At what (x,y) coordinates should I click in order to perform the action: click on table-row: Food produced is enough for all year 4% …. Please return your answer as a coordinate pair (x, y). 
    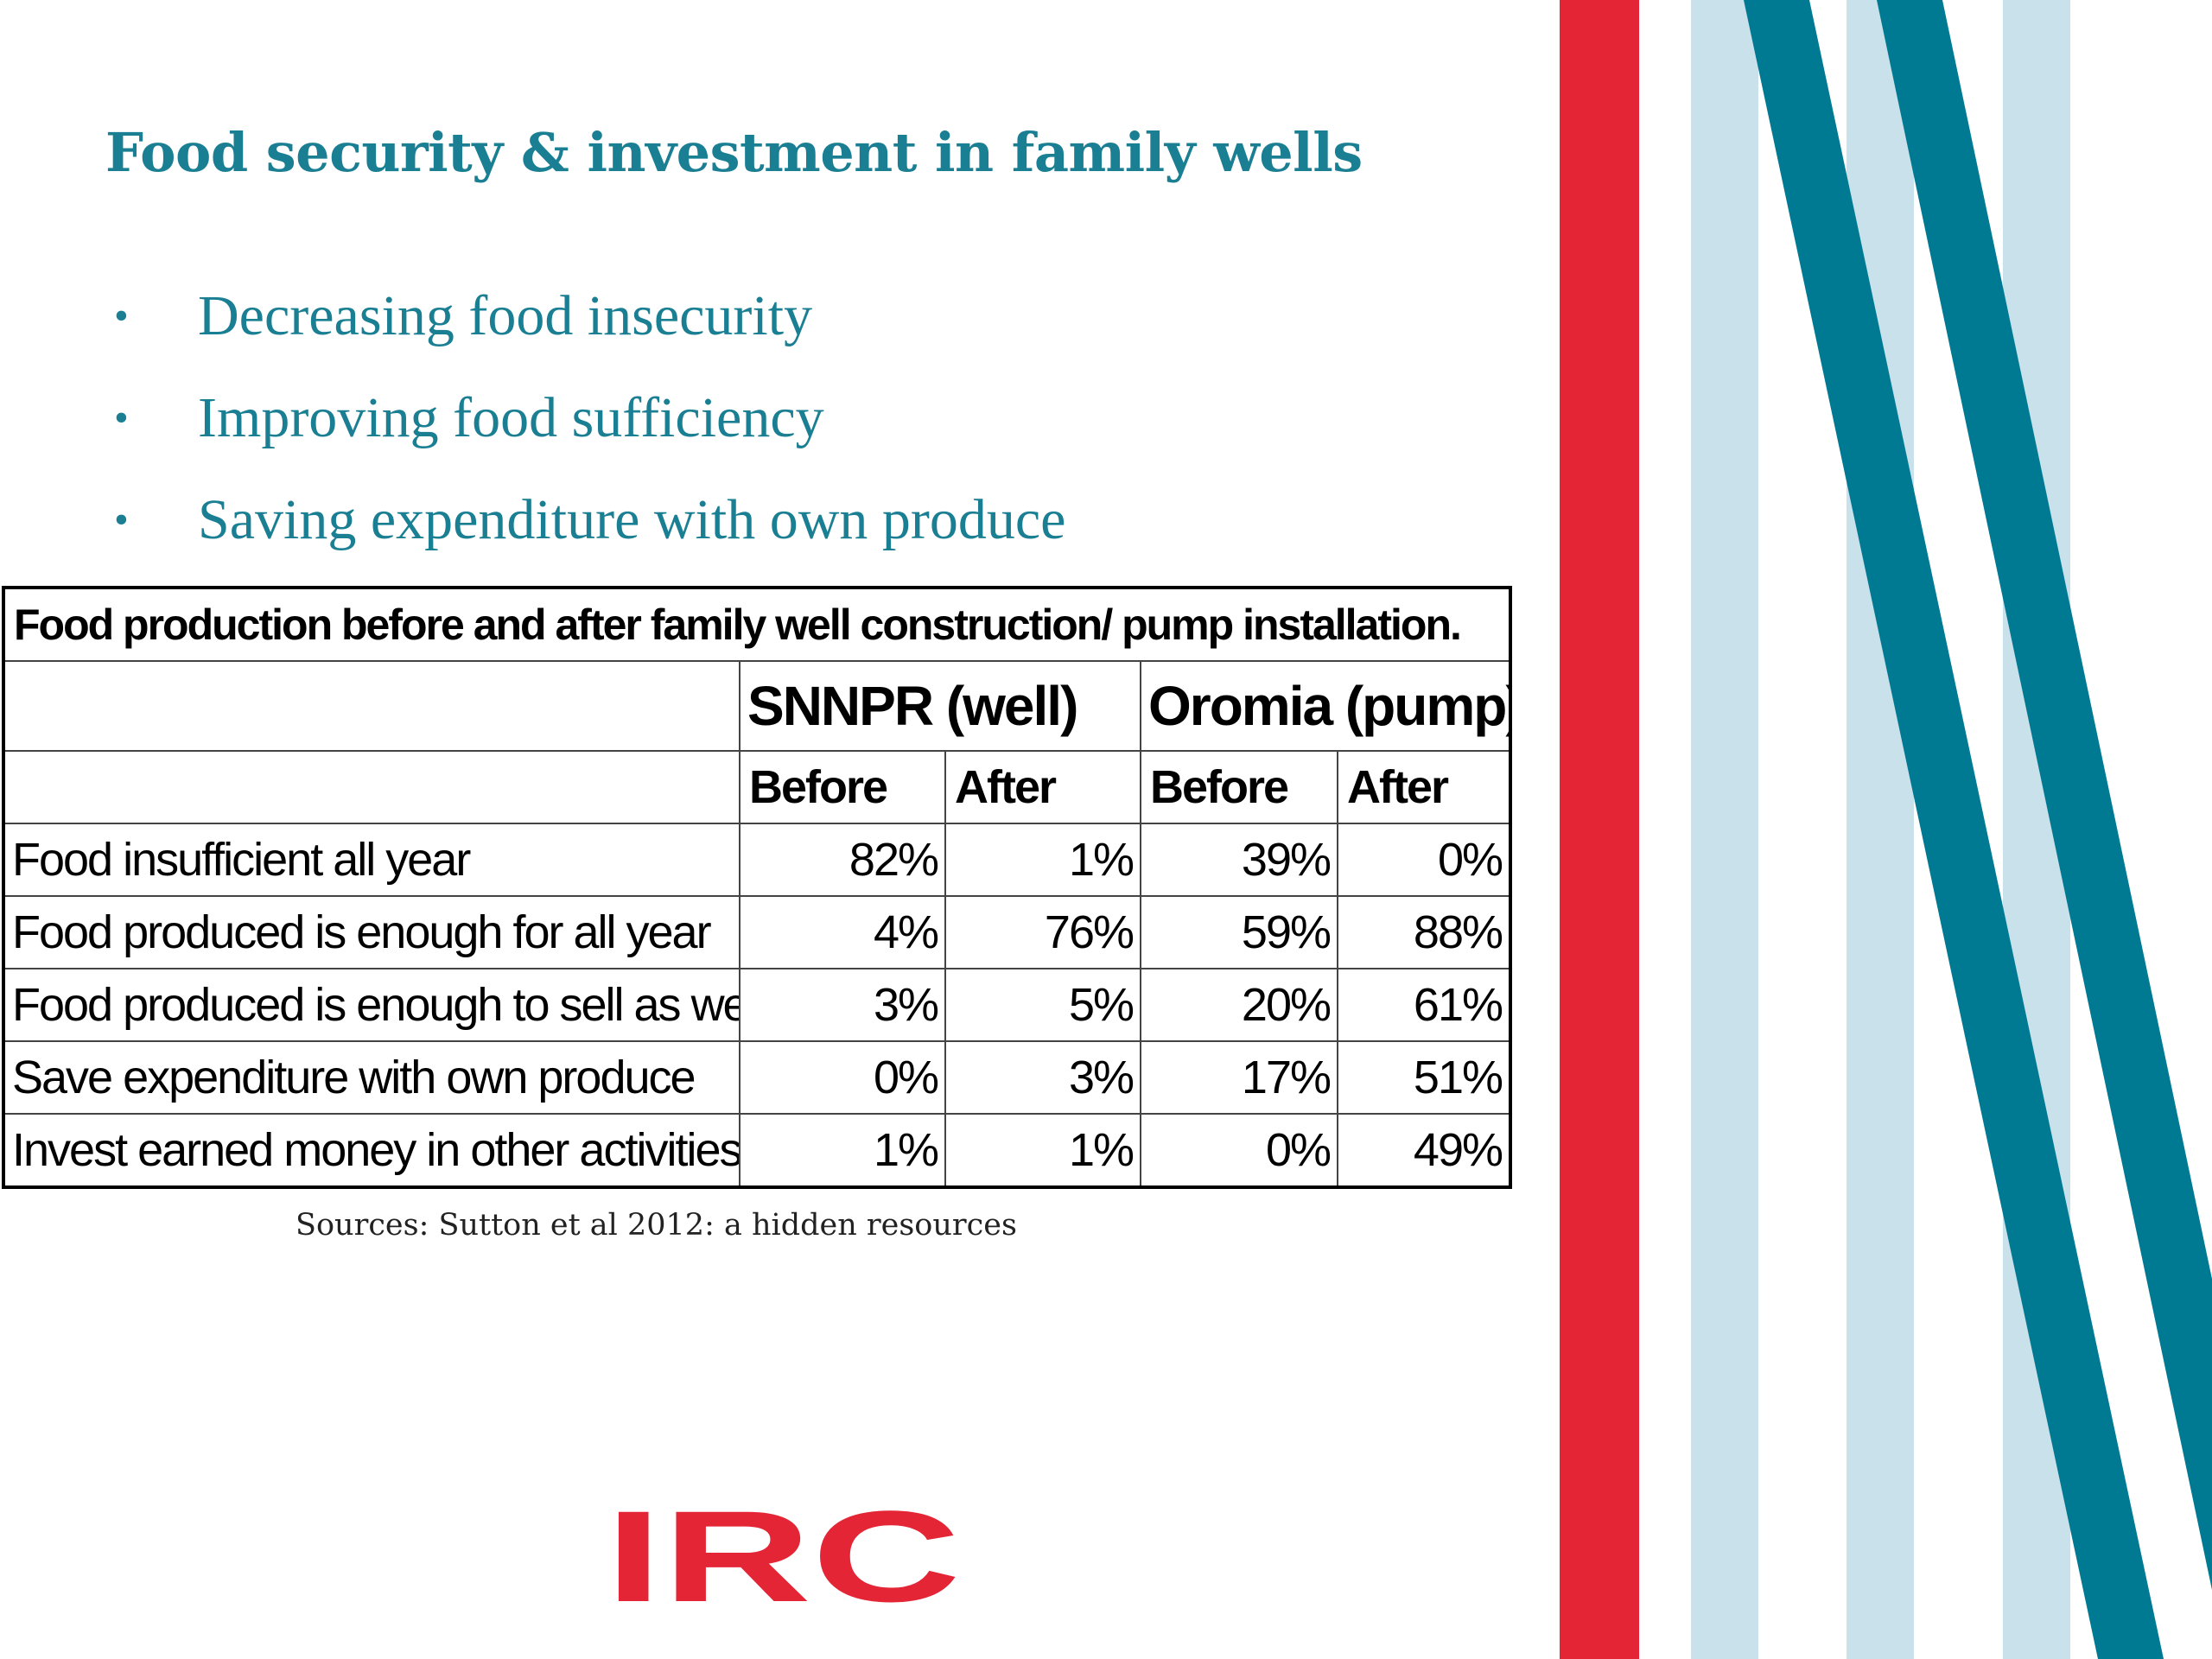
    Looking at the image, I should click on (757, 932).